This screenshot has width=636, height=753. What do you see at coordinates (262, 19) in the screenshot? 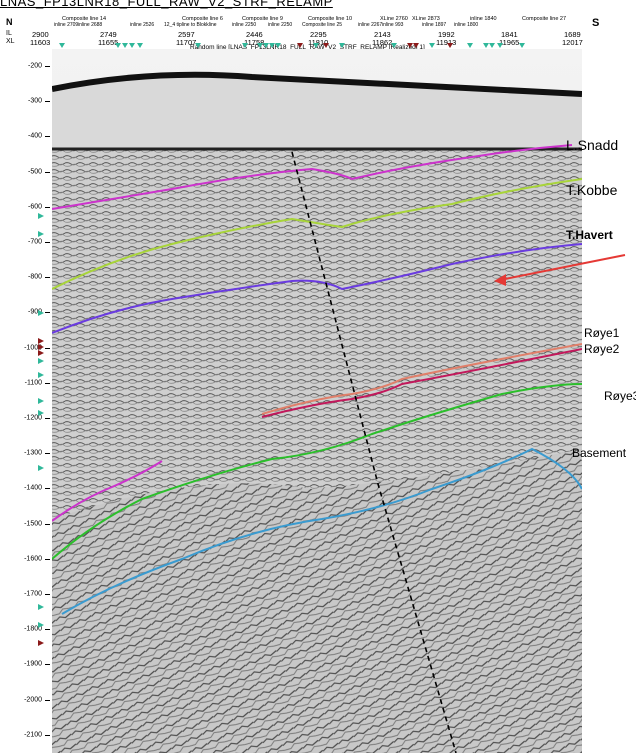
I see `composite-label: Composite line 9` at bounding box center [262, 19].